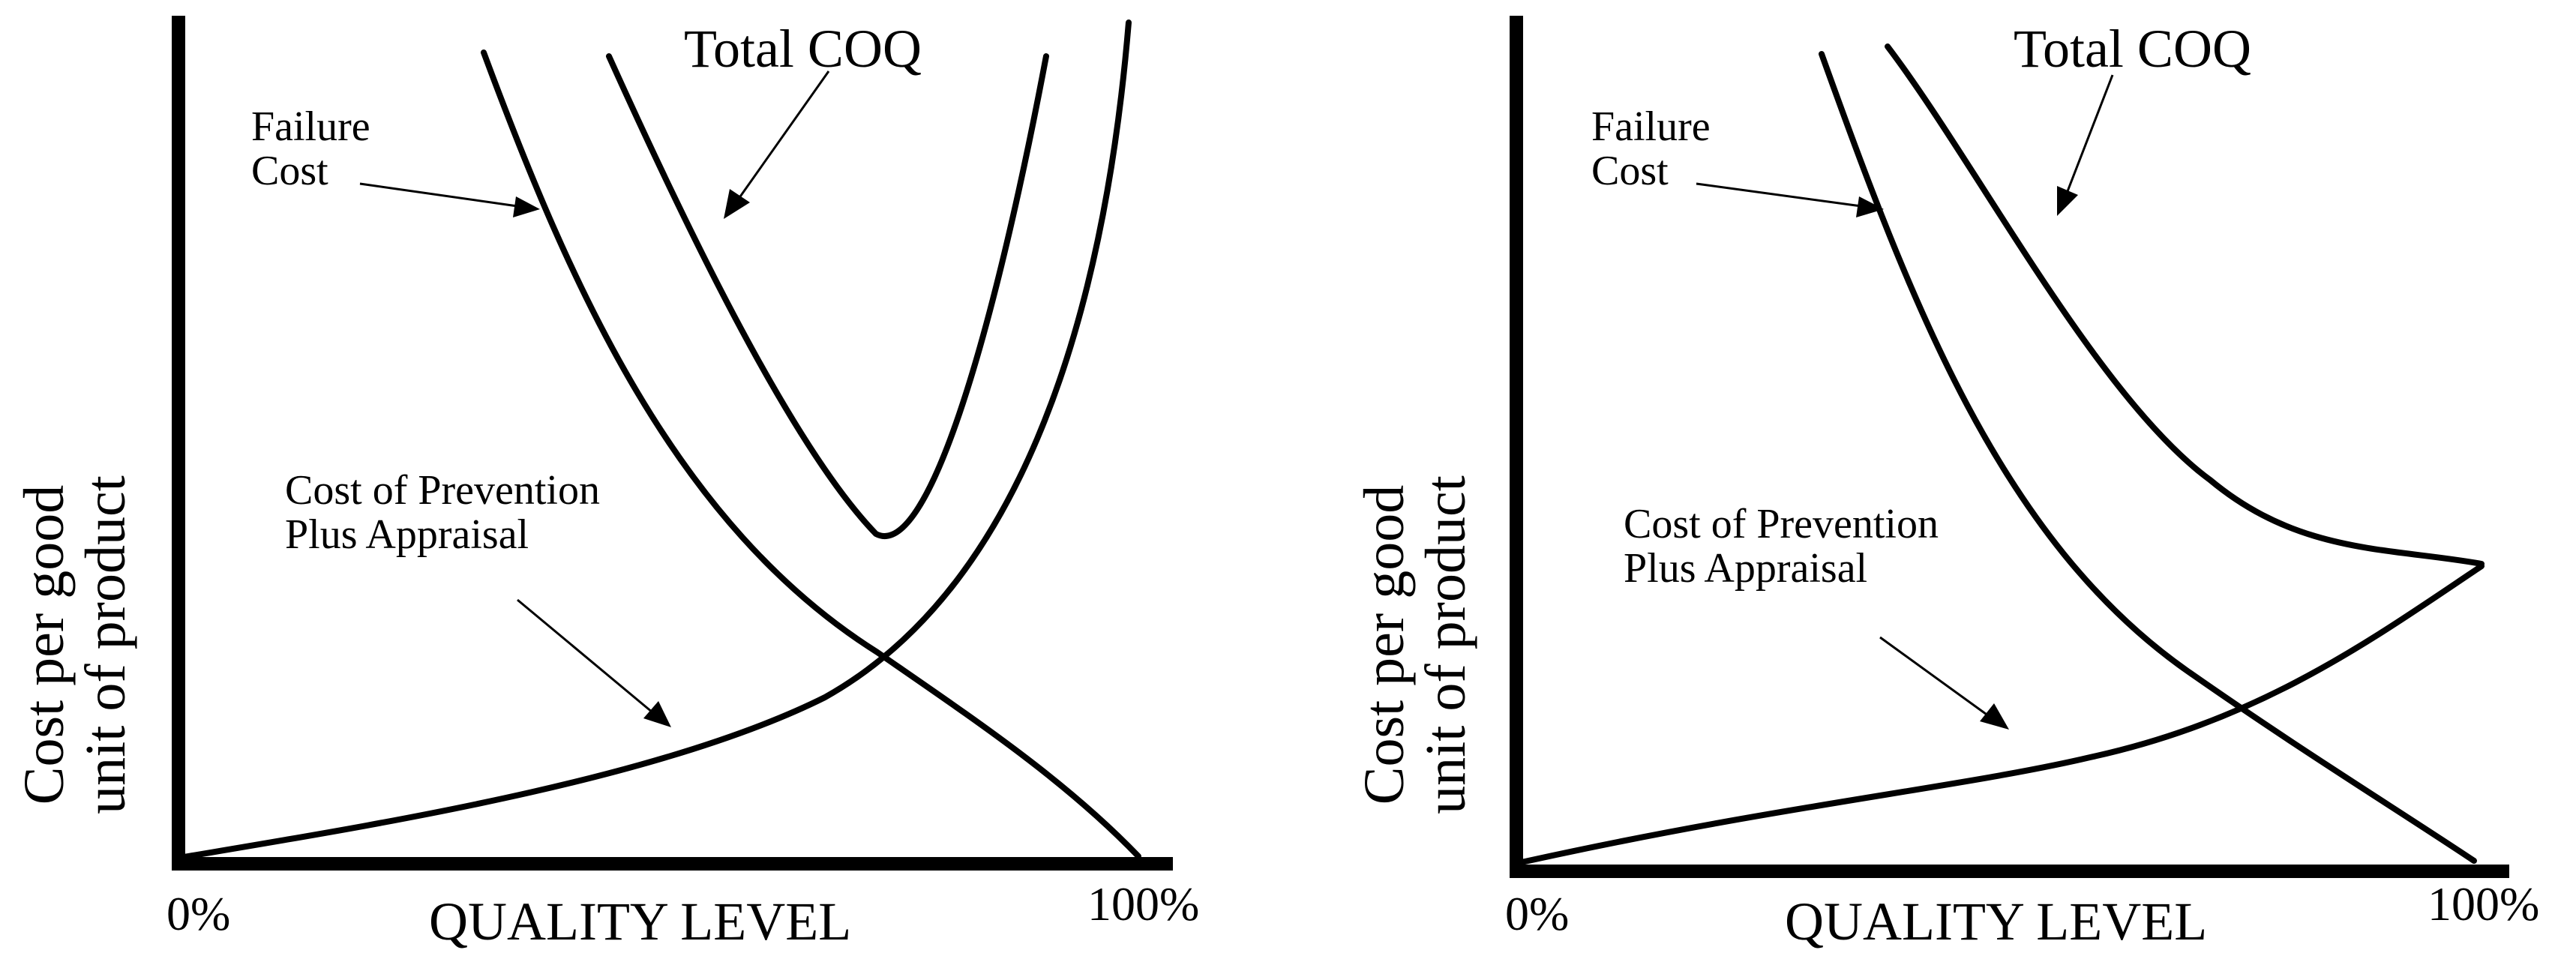 This screenshot has height=974, width=2576. I want to click on prevention-appraisal-curve, so click(2002, 714).